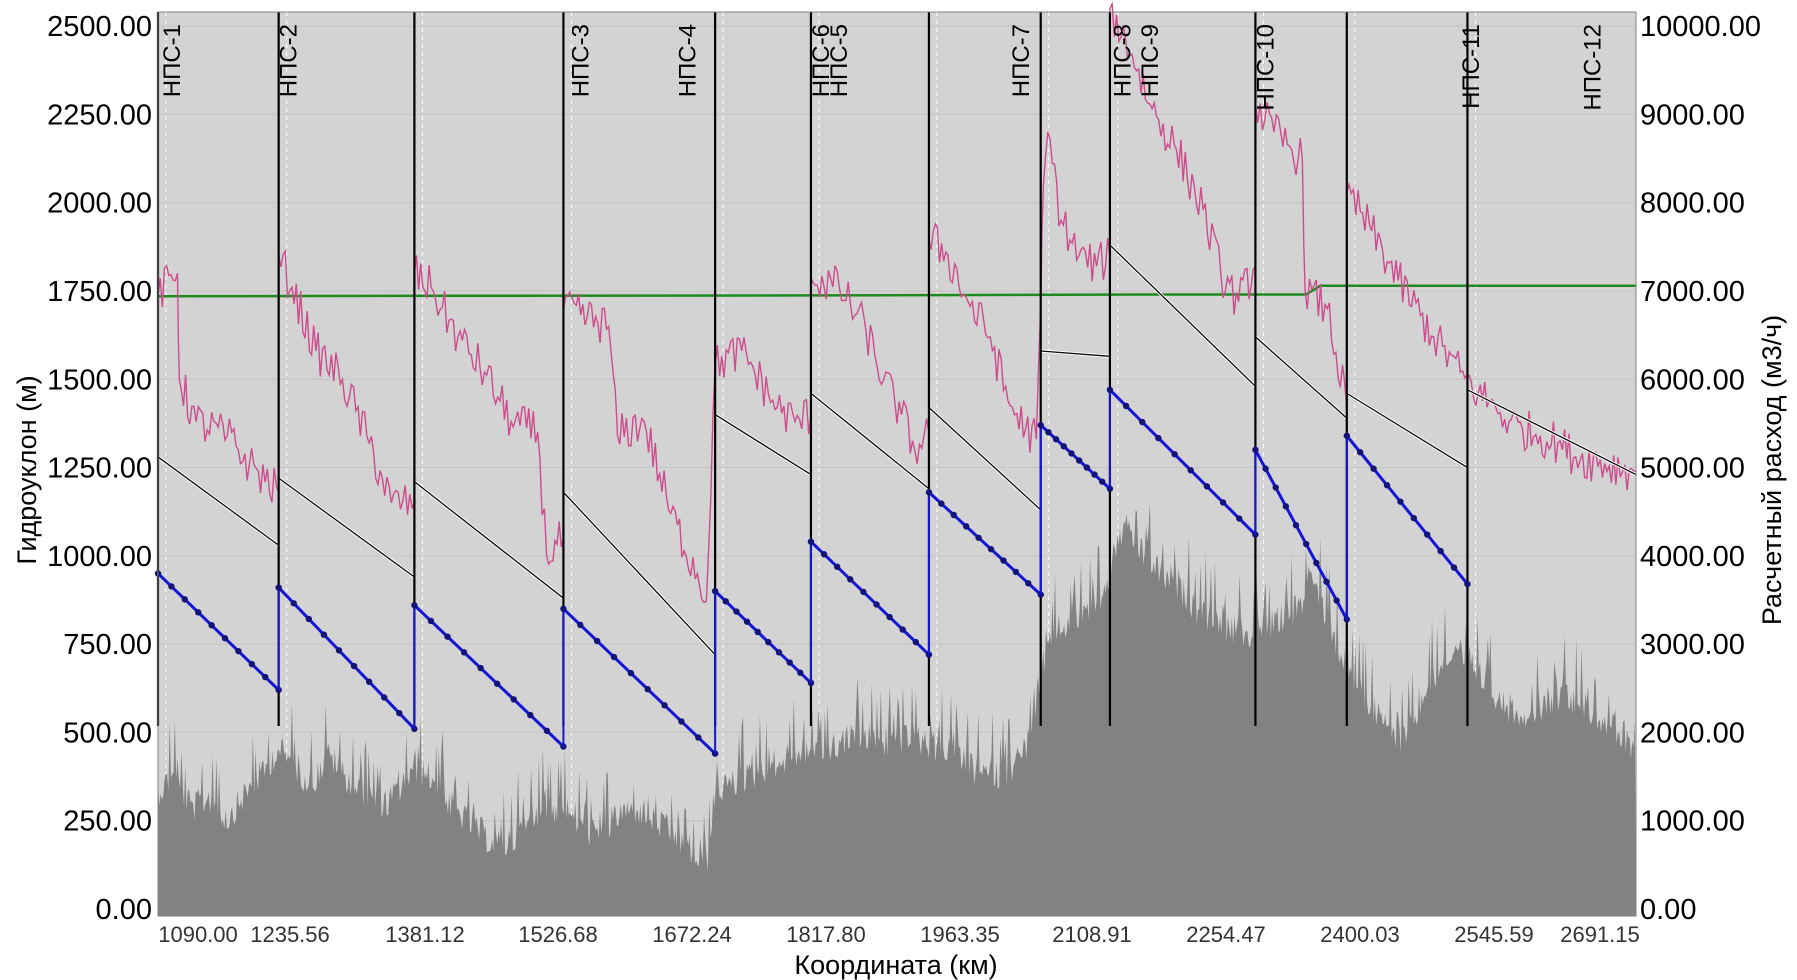 This screenshot has height=980, width=1797. What do you see at coordinates (895, 965) in the screenshot?
I see `x-axis-title: Координата (км)` at bounding box center [895, 965].